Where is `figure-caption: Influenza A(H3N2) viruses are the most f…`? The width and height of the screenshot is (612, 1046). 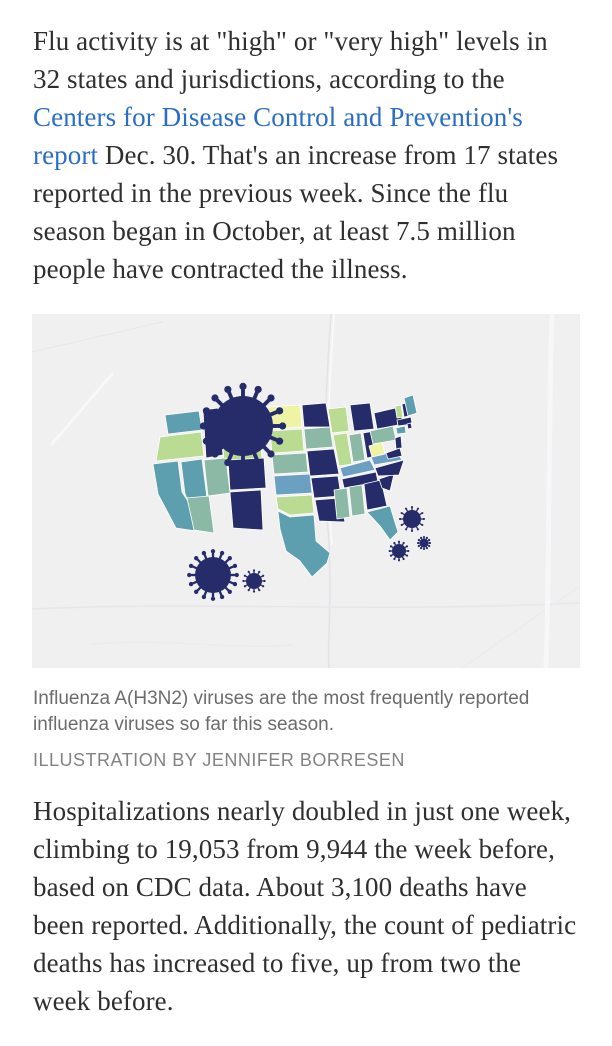 figure-caption: Influenza A(H3N2) viruses are the most f… is located at coordinates (281, 711).